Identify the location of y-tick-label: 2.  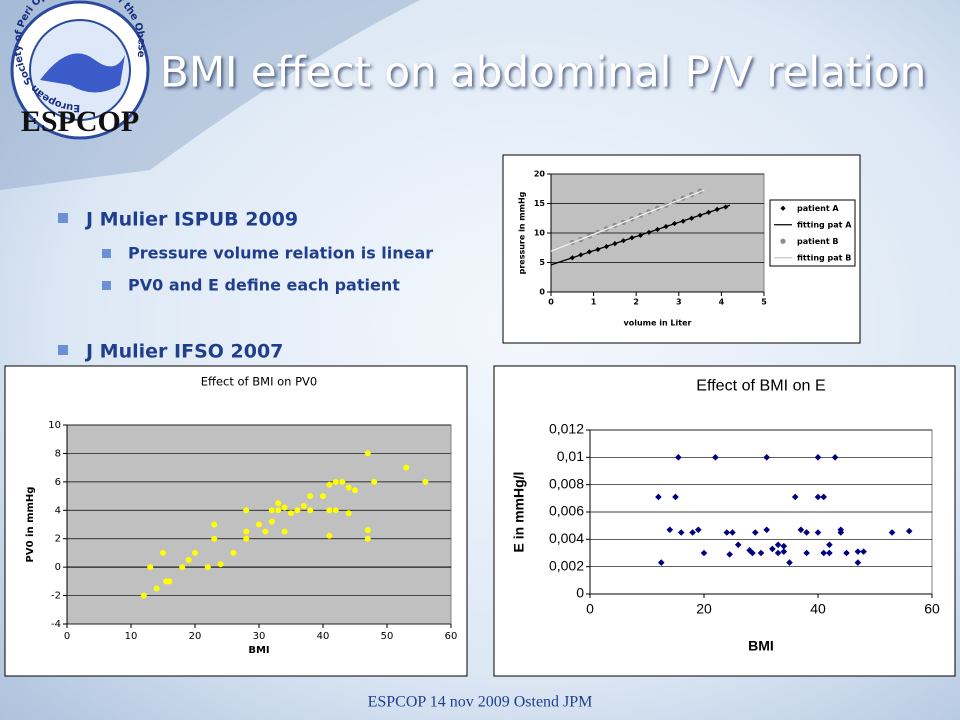
(58, 539).